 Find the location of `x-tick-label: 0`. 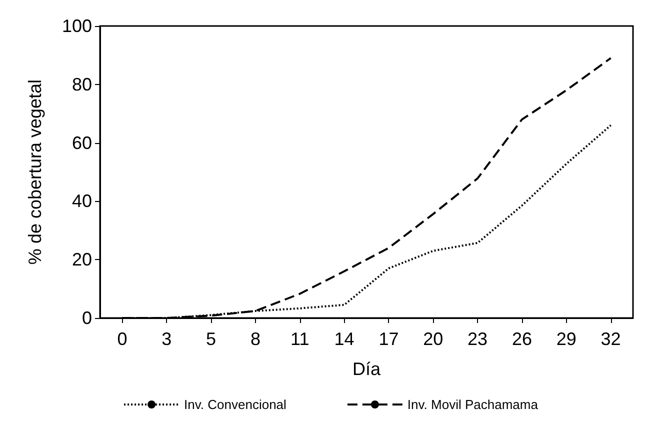

x-tick-label: 0 is located at coordinates (122, 339).